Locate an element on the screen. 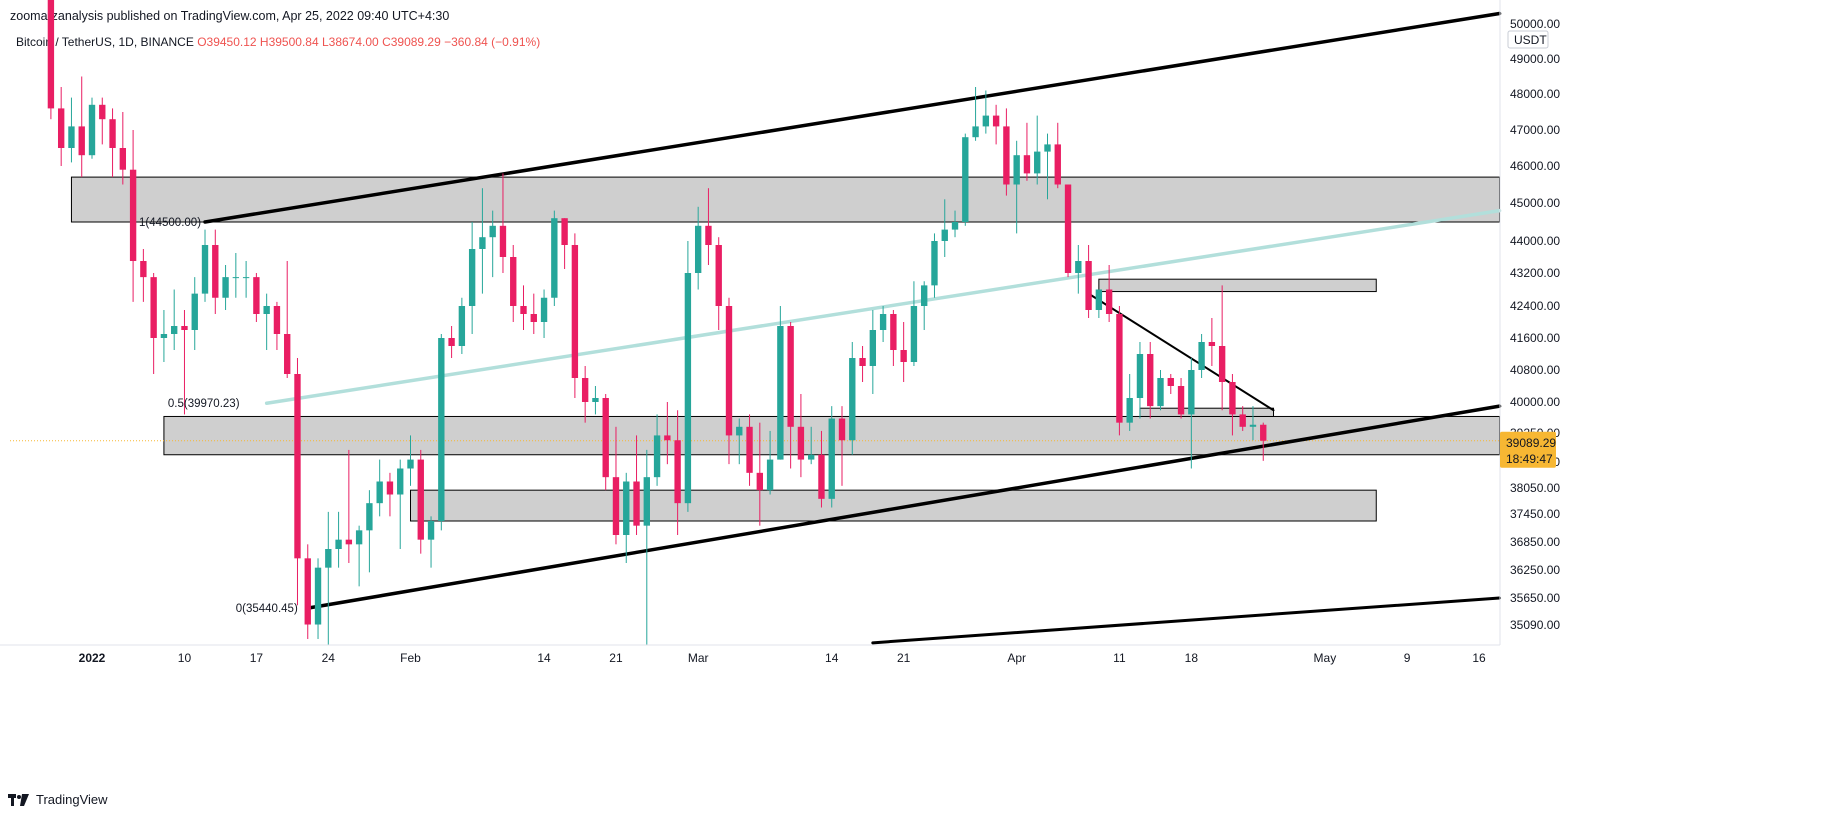  price-tick: 48000.00 is located at coordinates (1535, 94).